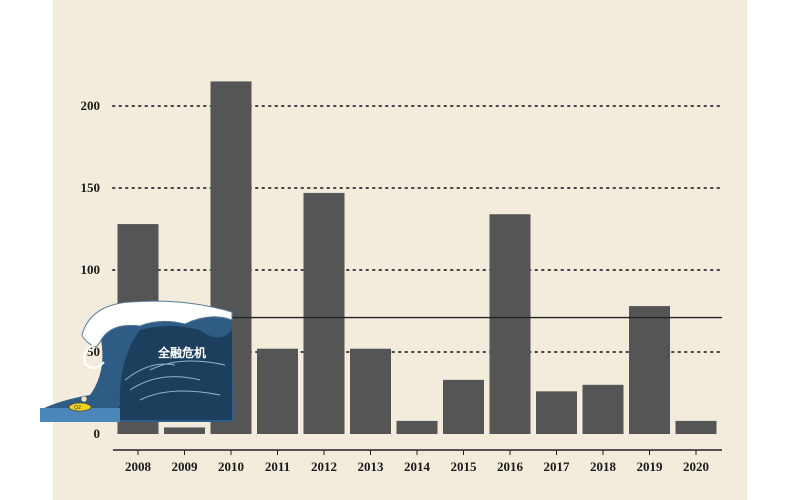 Image resolution: width=801 pixels, height=500 pixels. What do you see at coordinates (277, 466) in the screenshot?
I see `x-tick-label: 2011` at bounding box center [277, 466].